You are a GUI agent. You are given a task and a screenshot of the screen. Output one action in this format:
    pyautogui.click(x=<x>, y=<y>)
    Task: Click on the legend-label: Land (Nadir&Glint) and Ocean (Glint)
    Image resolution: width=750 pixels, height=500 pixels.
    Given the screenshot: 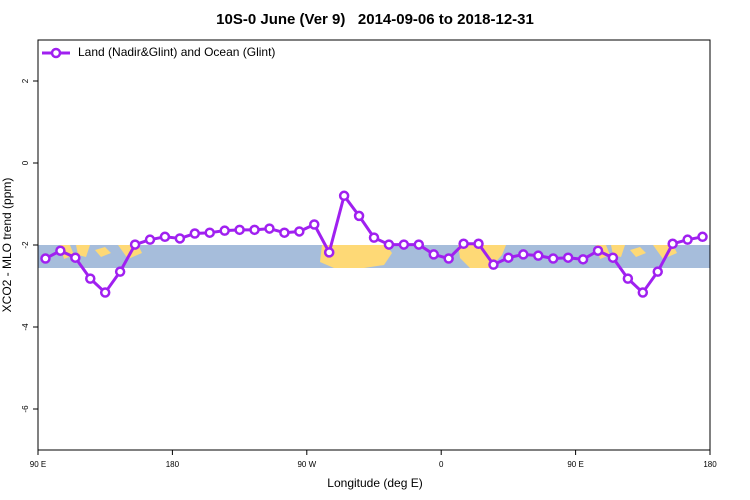 What is the action you would take?
    pyautogui.click(x=176, y=52)
    